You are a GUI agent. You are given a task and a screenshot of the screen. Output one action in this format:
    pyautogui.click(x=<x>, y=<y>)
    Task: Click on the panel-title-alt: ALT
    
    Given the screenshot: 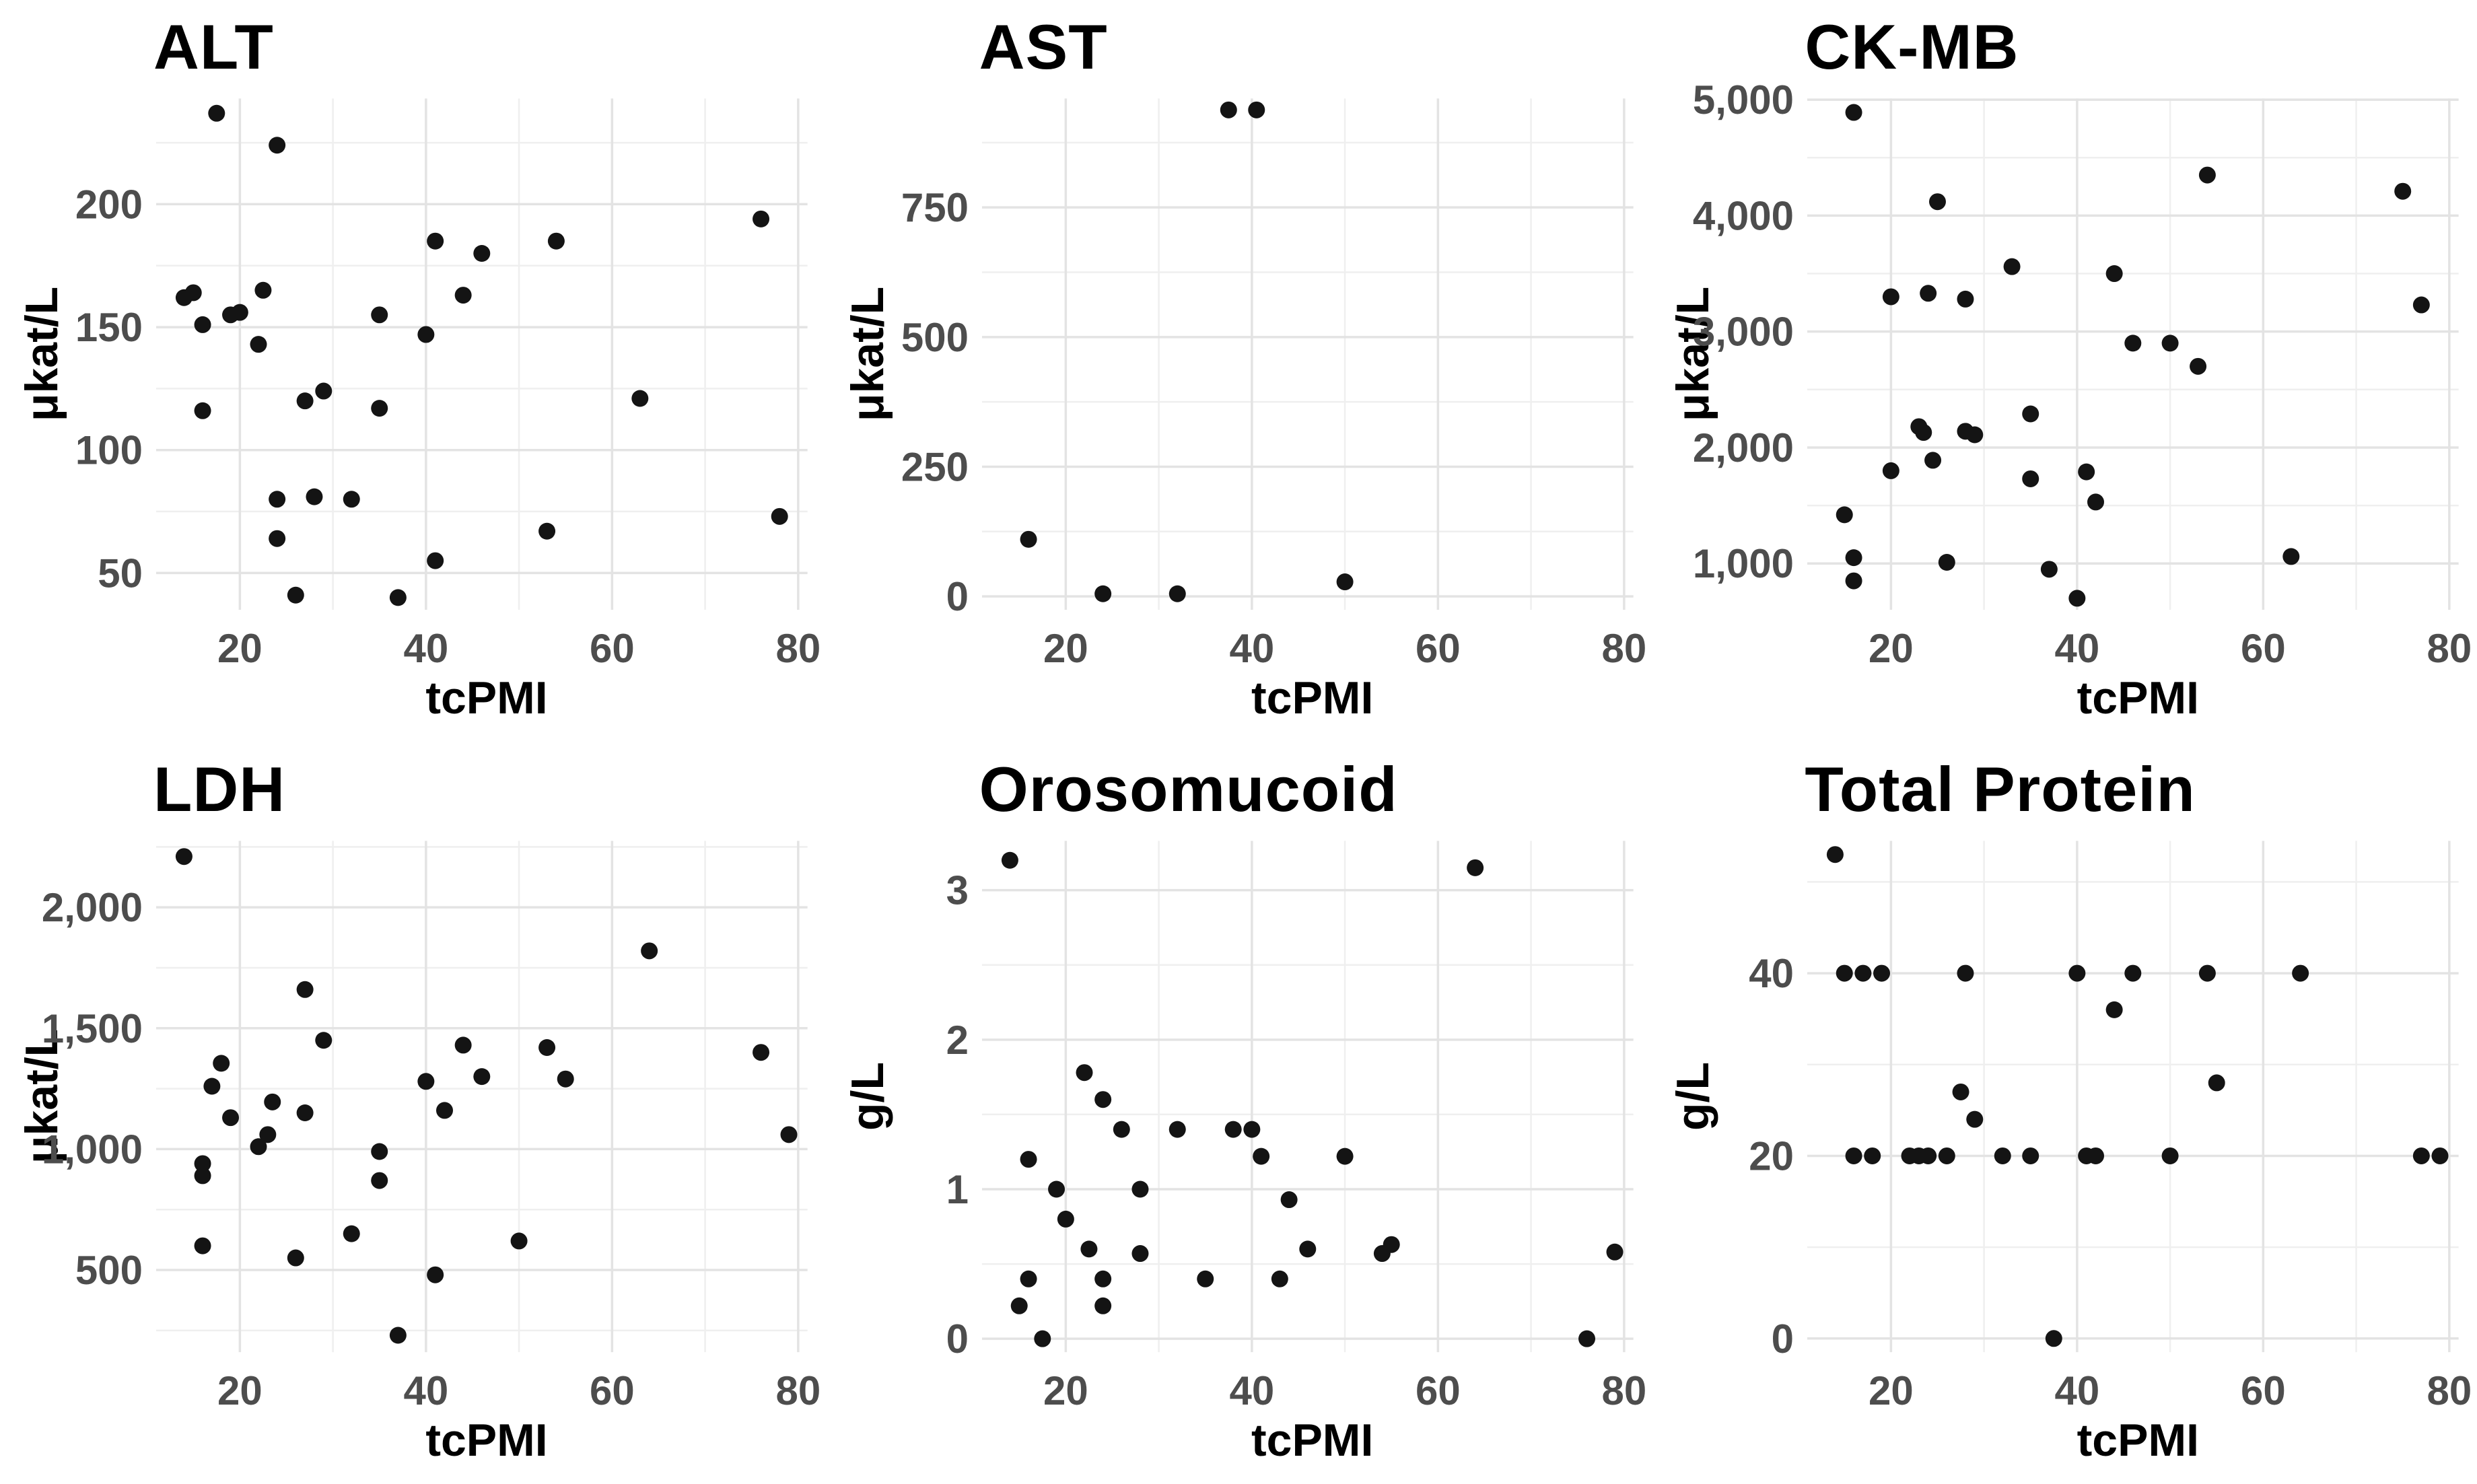 What is the action you would take?
    pyautogui.click(x=213, y=47)
    